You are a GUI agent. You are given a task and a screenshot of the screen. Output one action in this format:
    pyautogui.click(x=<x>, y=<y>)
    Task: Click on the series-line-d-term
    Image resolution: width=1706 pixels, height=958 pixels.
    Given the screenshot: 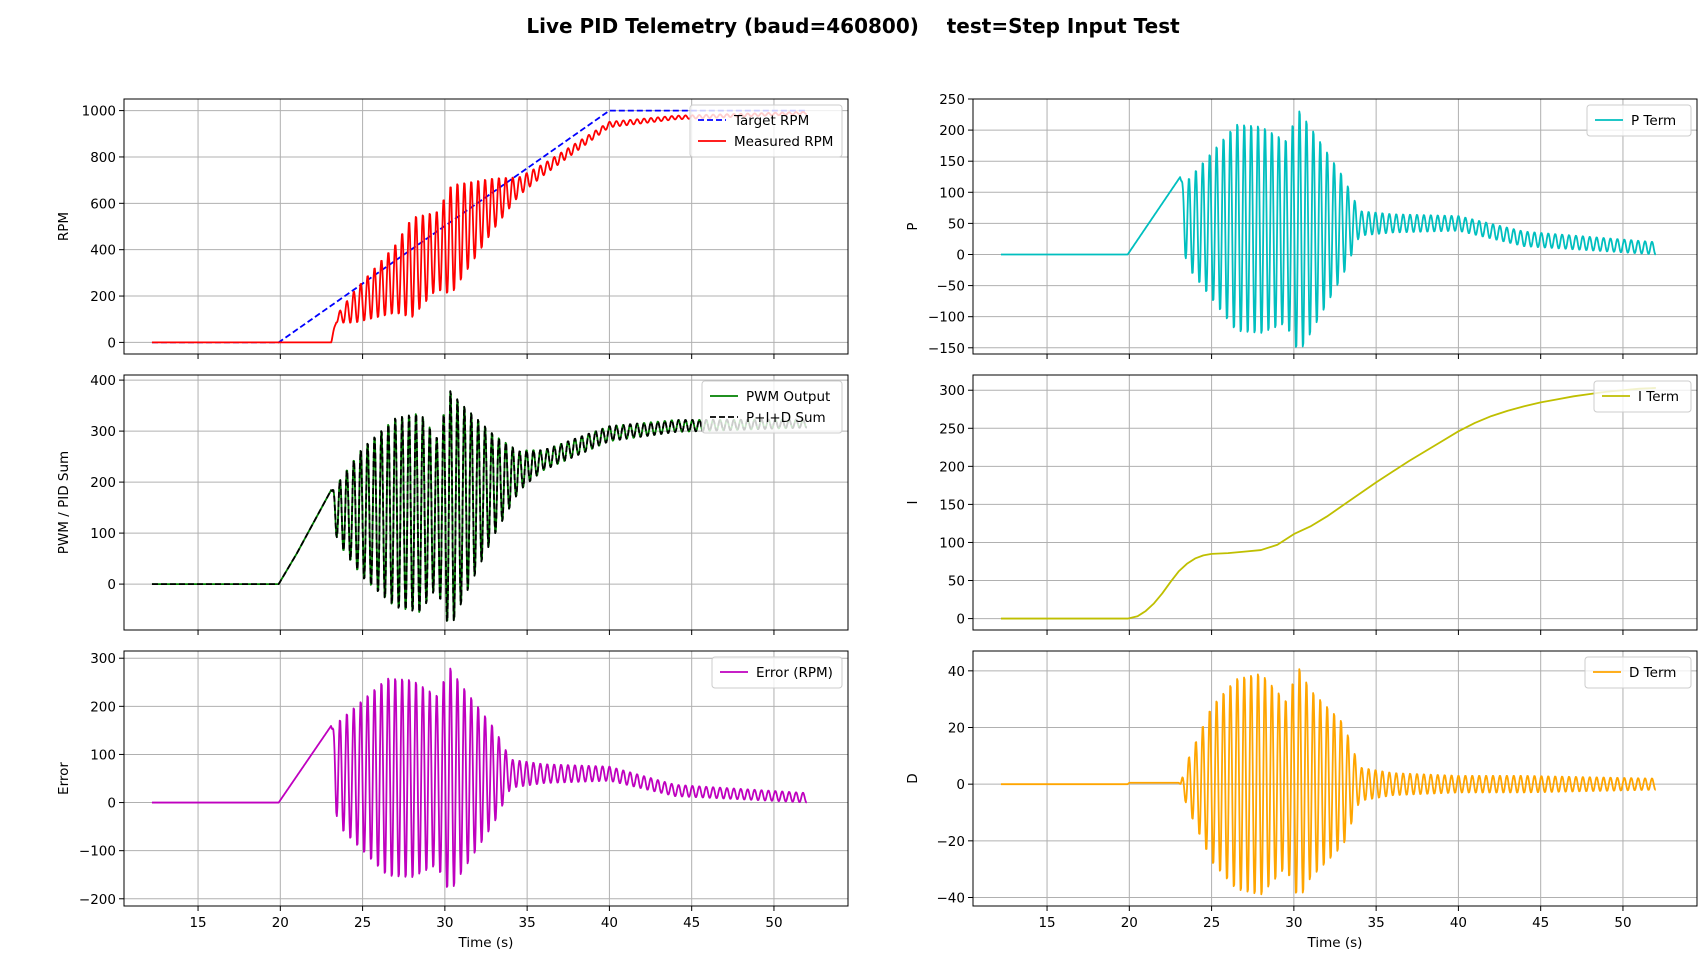 What is the action you would take?
    pyautogui.click(x=1328, y=782)
    